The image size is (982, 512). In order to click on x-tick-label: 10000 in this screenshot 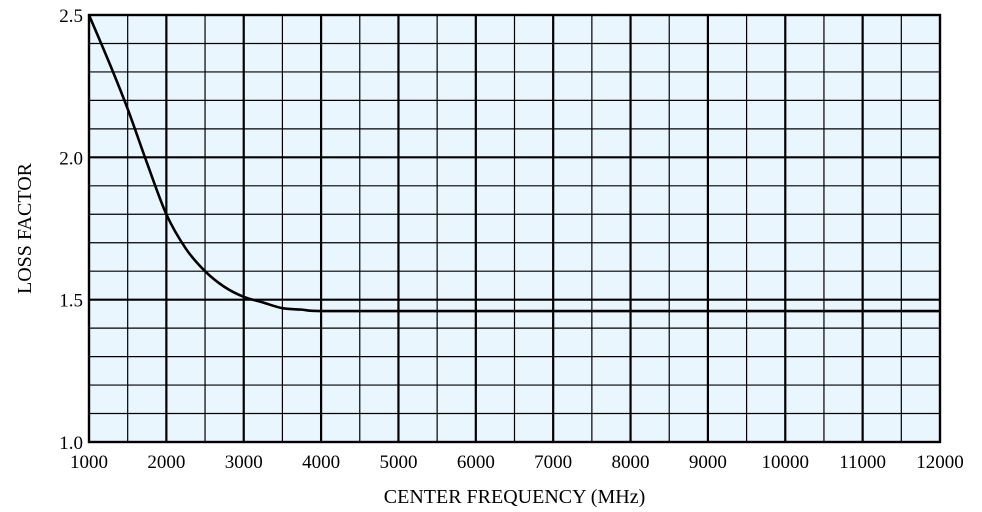, I will do `click(786, 462)`.